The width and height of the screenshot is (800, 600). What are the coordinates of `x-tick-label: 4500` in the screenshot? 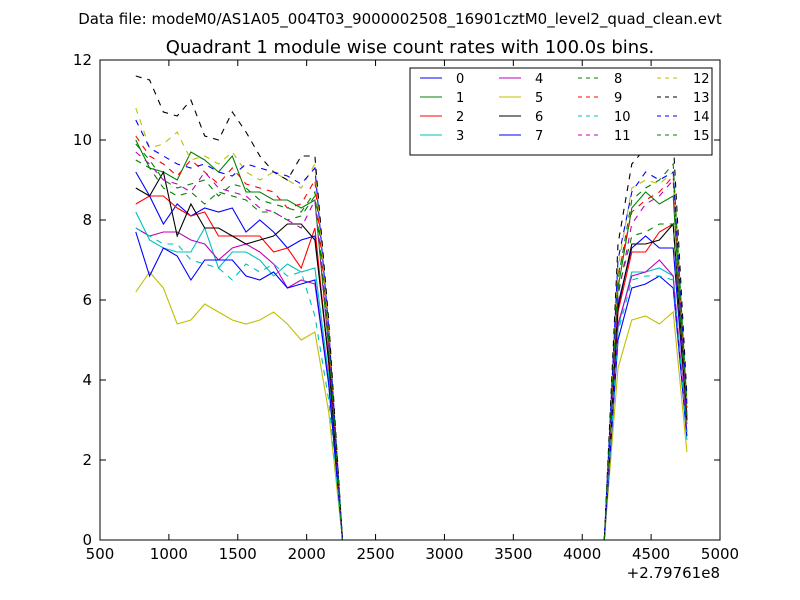 It's located at (651, 554).